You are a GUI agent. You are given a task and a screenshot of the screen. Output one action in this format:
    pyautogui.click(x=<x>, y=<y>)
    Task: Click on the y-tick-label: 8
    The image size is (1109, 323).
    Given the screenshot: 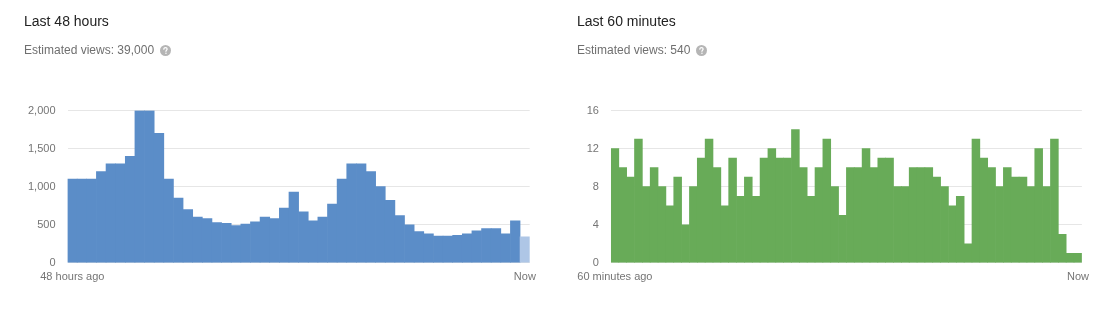 What is the action you would take?
    pyautogui.click(x=595, y=185)
    